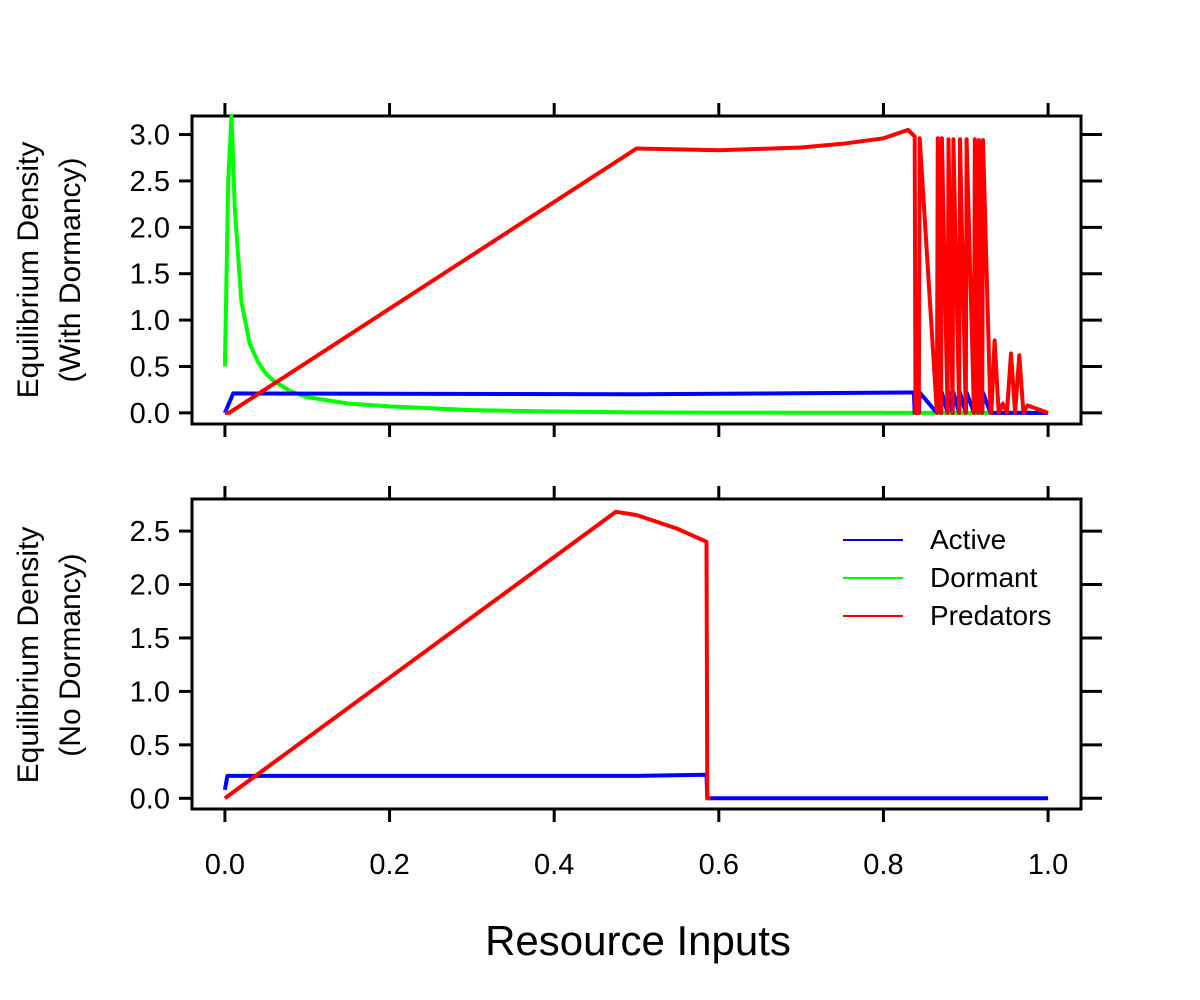  I want to click on bottom-y-tick-label: 2.5, so click(150, 532).